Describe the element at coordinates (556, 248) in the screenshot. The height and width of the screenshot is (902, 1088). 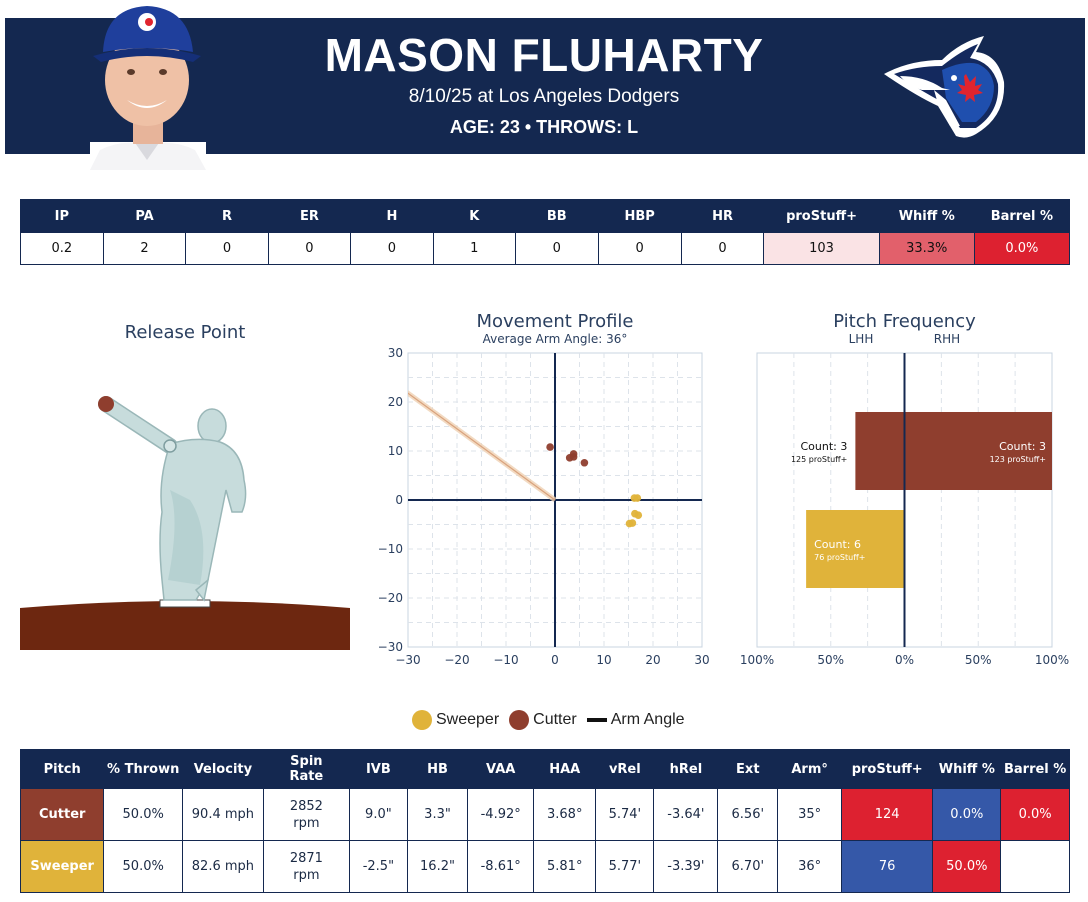
I see `stats-value-bb: 0` at that location.